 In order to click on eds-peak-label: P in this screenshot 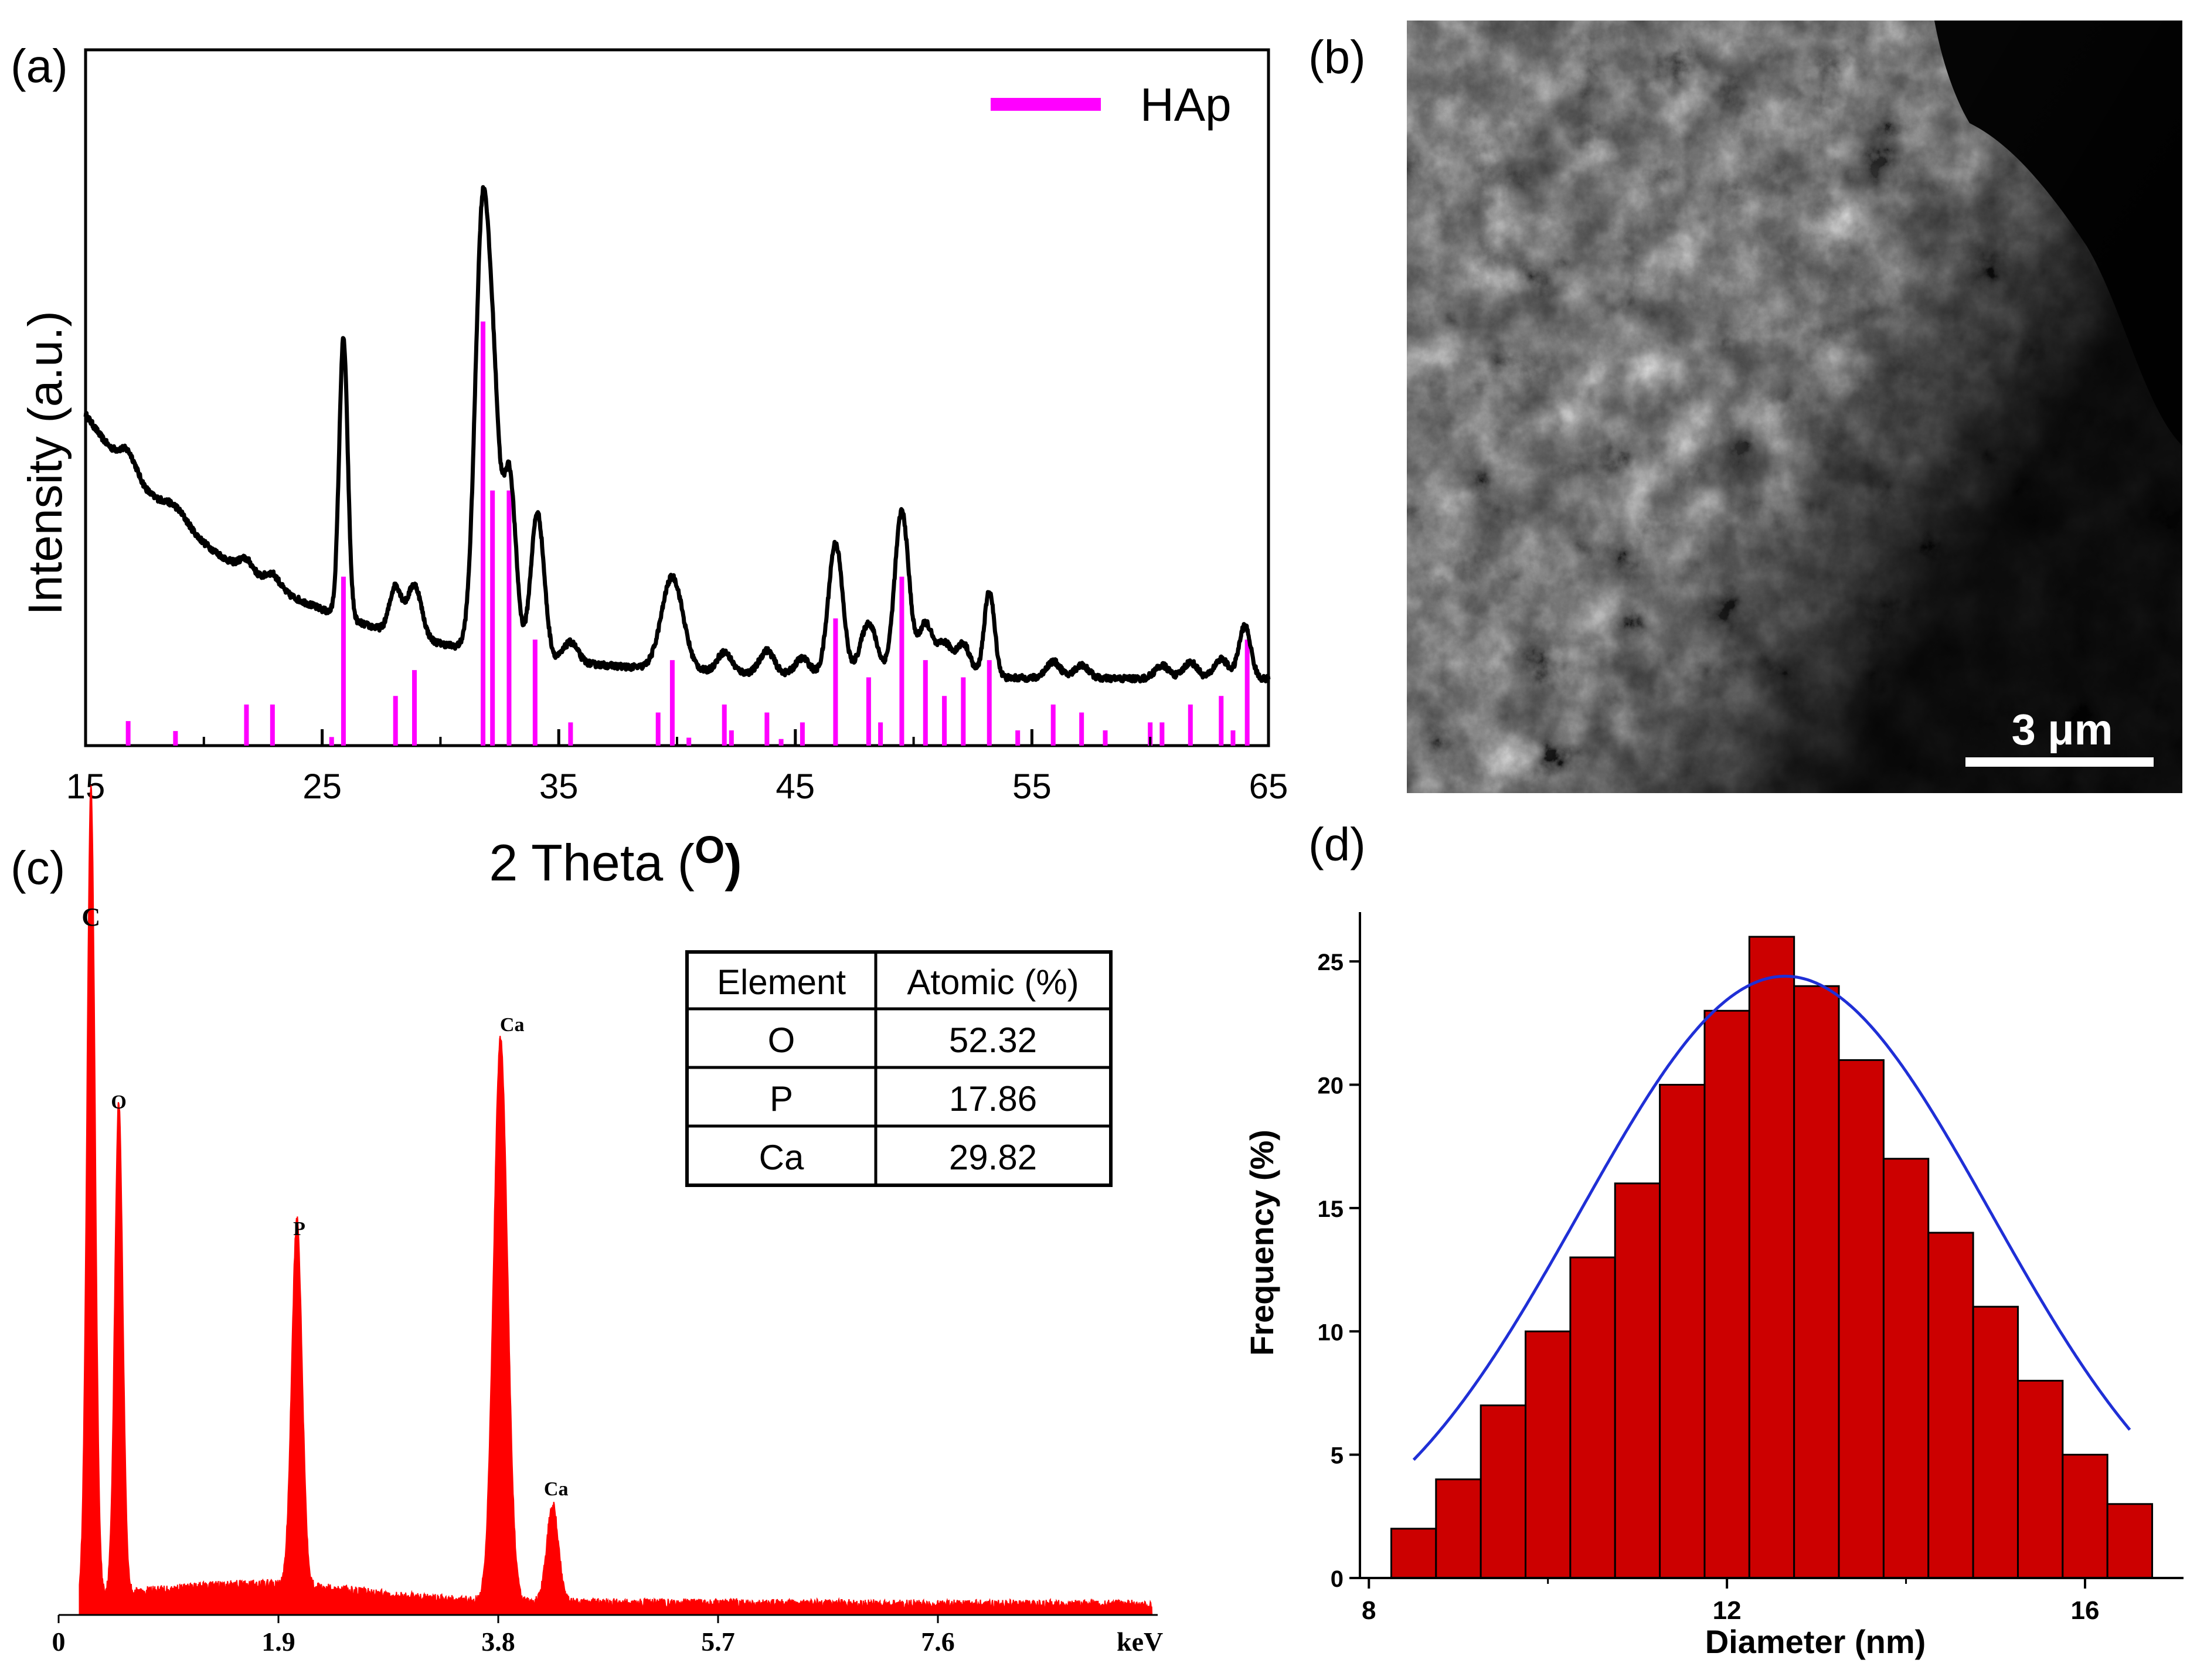, I will do `click(299, 1229)`.